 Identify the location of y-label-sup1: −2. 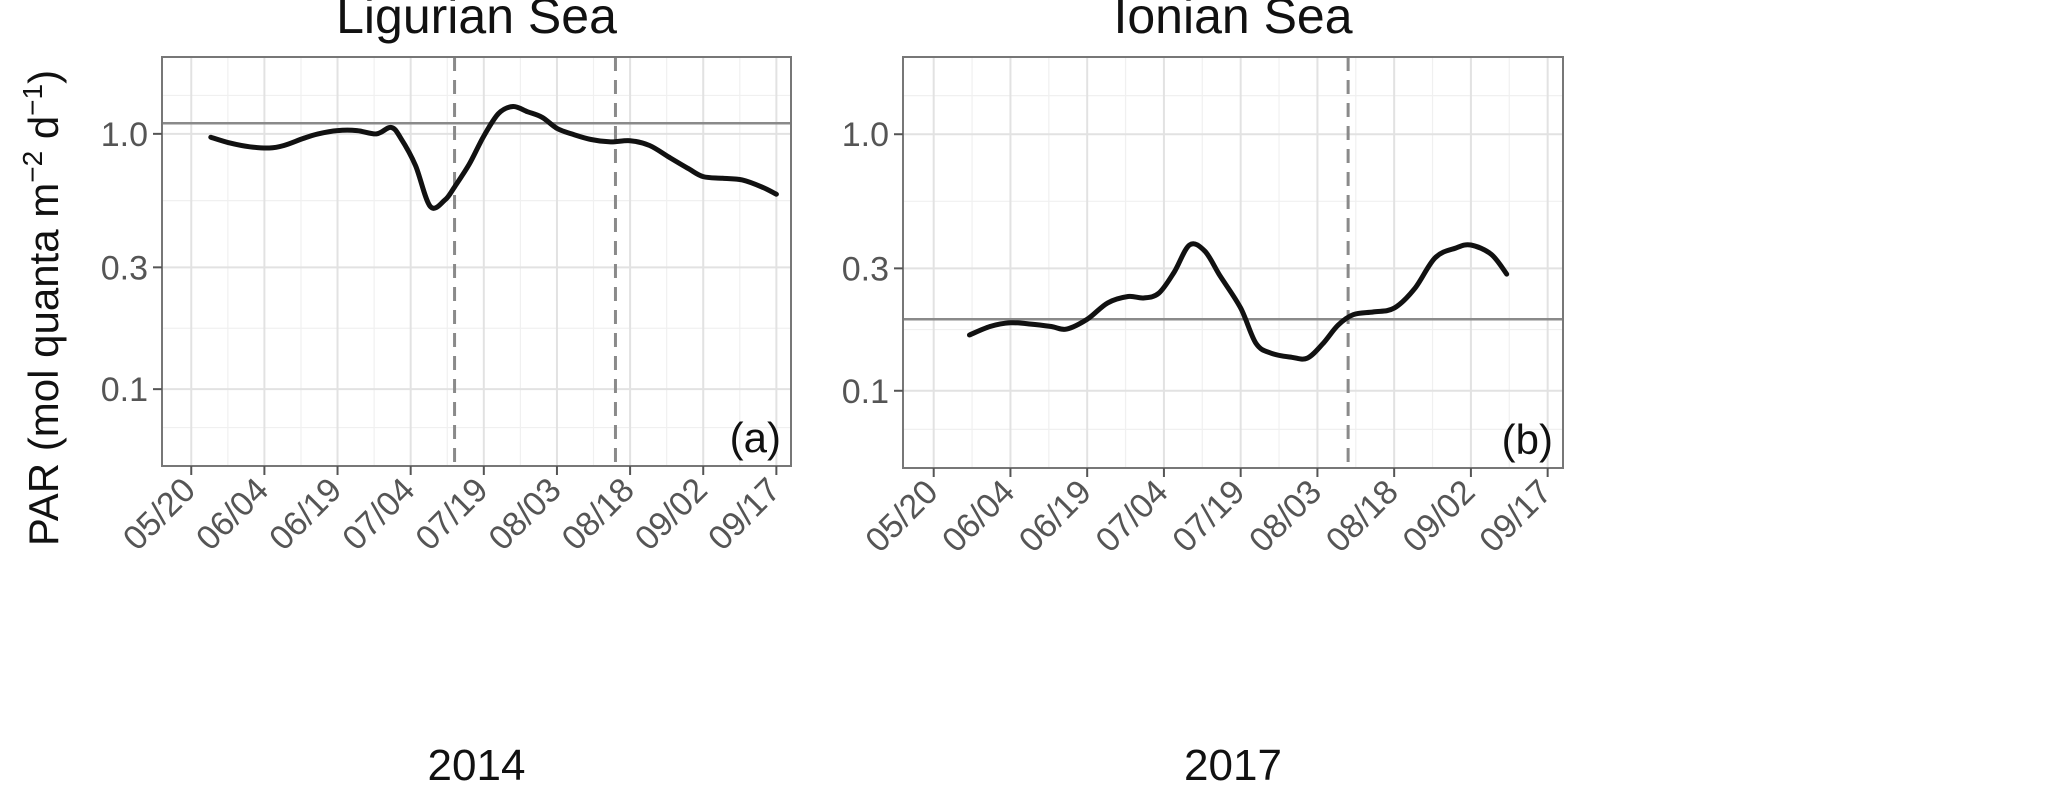
(32, 167).